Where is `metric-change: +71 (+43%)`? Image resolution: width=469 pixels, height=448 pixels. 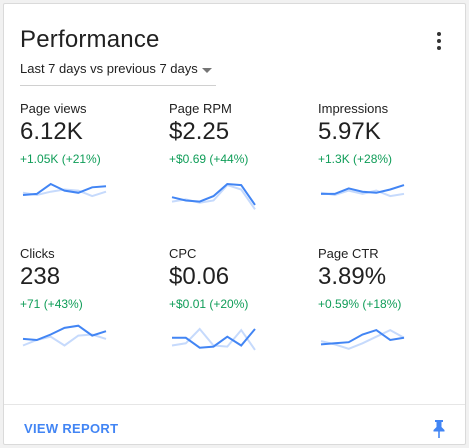 metric-change: +71 (+43%) is located at coordinates (51, 304).